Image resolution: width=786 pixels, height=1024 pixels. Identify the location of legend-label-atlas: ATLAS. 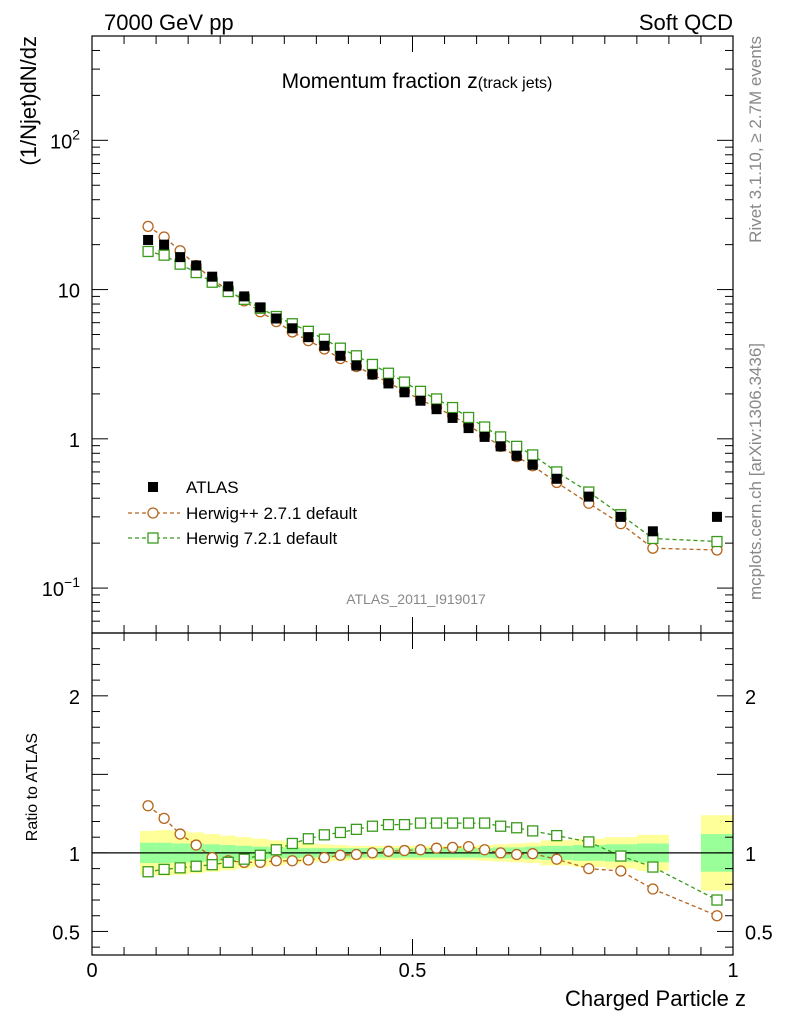
(212, 487).